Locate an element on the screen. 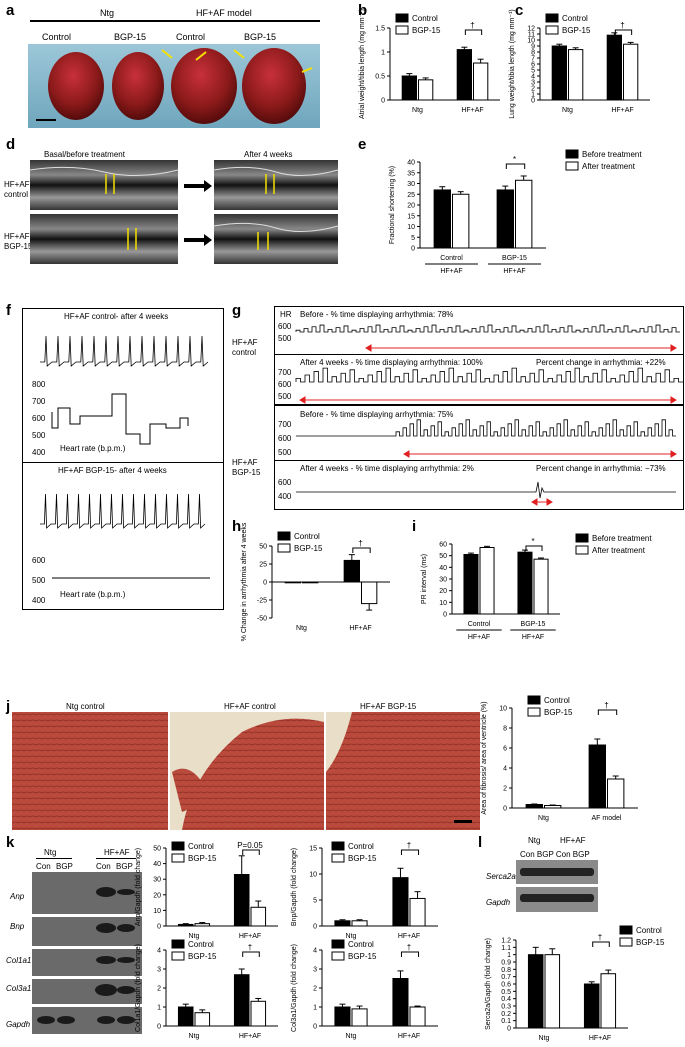 The height and width of the screenshot is (1047, 685). g-control-change: Percent change in arrhythmia: +22% is located at coordinates (601, 362).